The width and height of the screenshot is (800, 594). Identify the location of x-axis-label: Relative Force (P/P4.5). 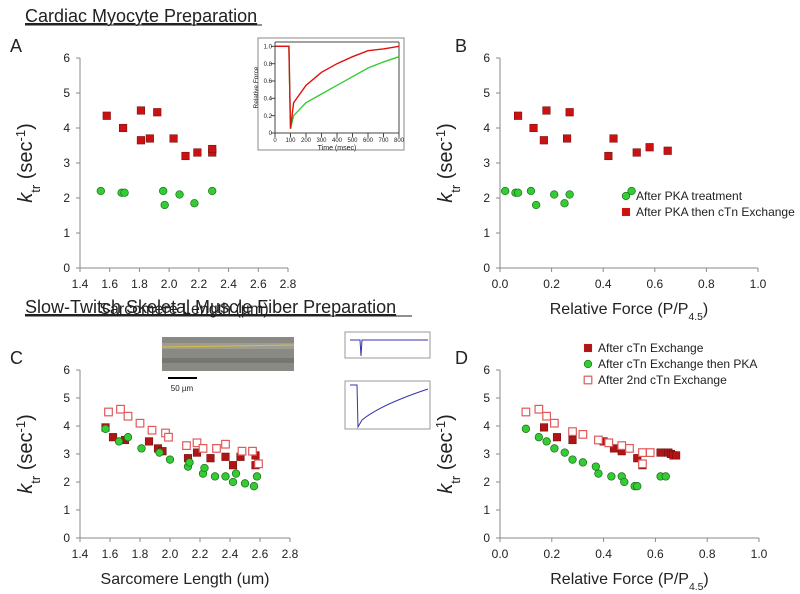
(629, 582).